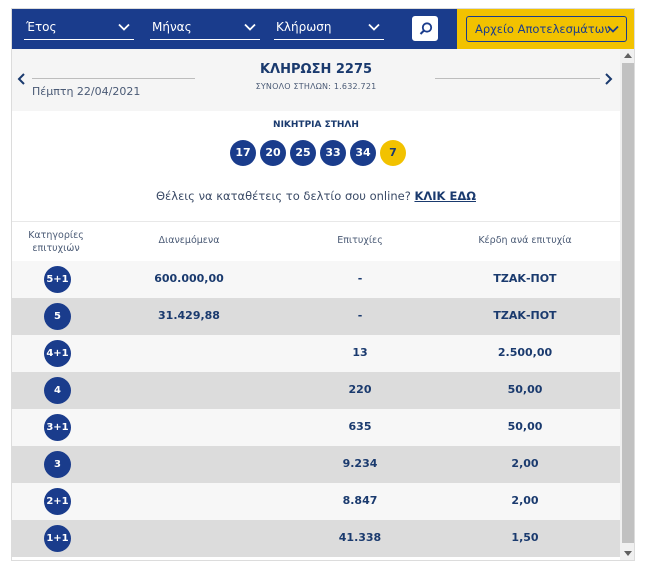 This screenshot has width=650, height=569. What do you see at coordinates (517, 78) in the screenshot?
I see `nav-divider-right` at bounding box center [517, 78].